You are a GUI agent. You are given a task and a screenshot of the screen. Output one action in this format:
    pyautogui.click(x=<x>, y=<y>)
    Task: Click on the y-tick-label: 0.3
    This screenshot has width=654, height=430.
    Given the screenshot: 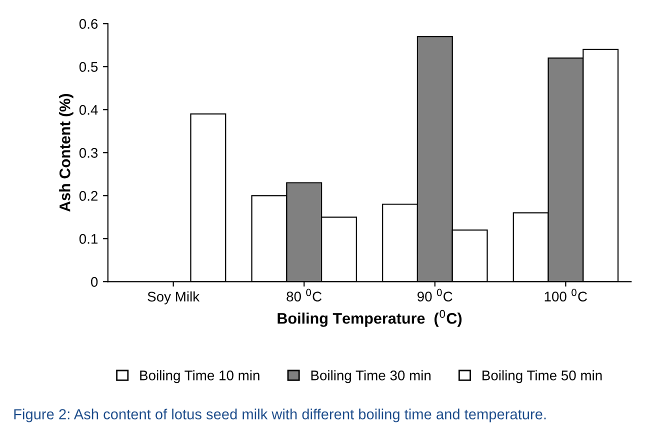 What is the action you would take?
    pyautogui.click(x=88, y=153)
    